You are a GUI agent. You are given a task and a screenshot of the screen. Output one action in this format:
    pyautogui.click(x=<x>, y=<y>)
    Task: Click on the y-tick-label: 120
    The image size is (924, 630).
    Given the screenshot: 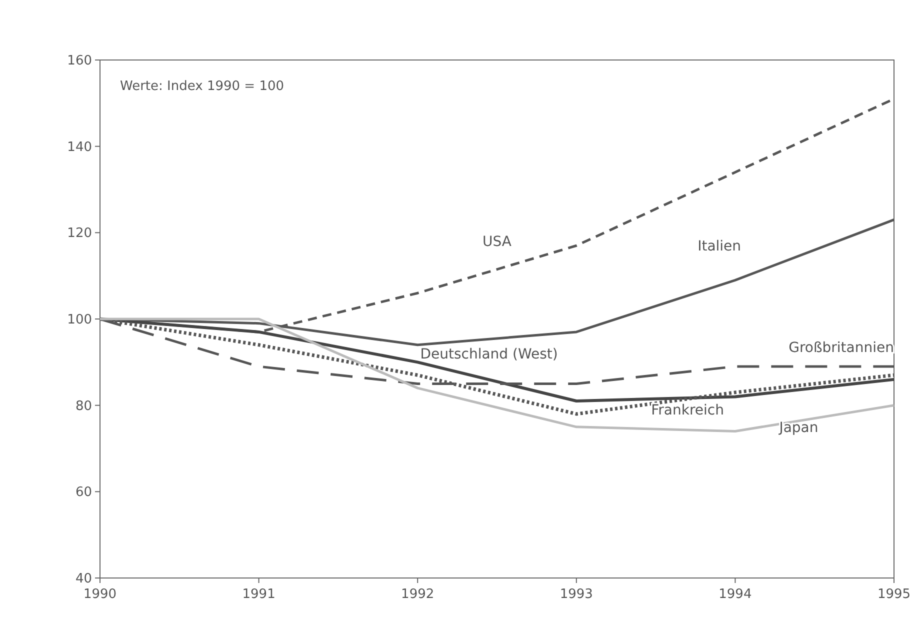 What is the action you would take?
    pyautogui.click(x=79, y=234)
    